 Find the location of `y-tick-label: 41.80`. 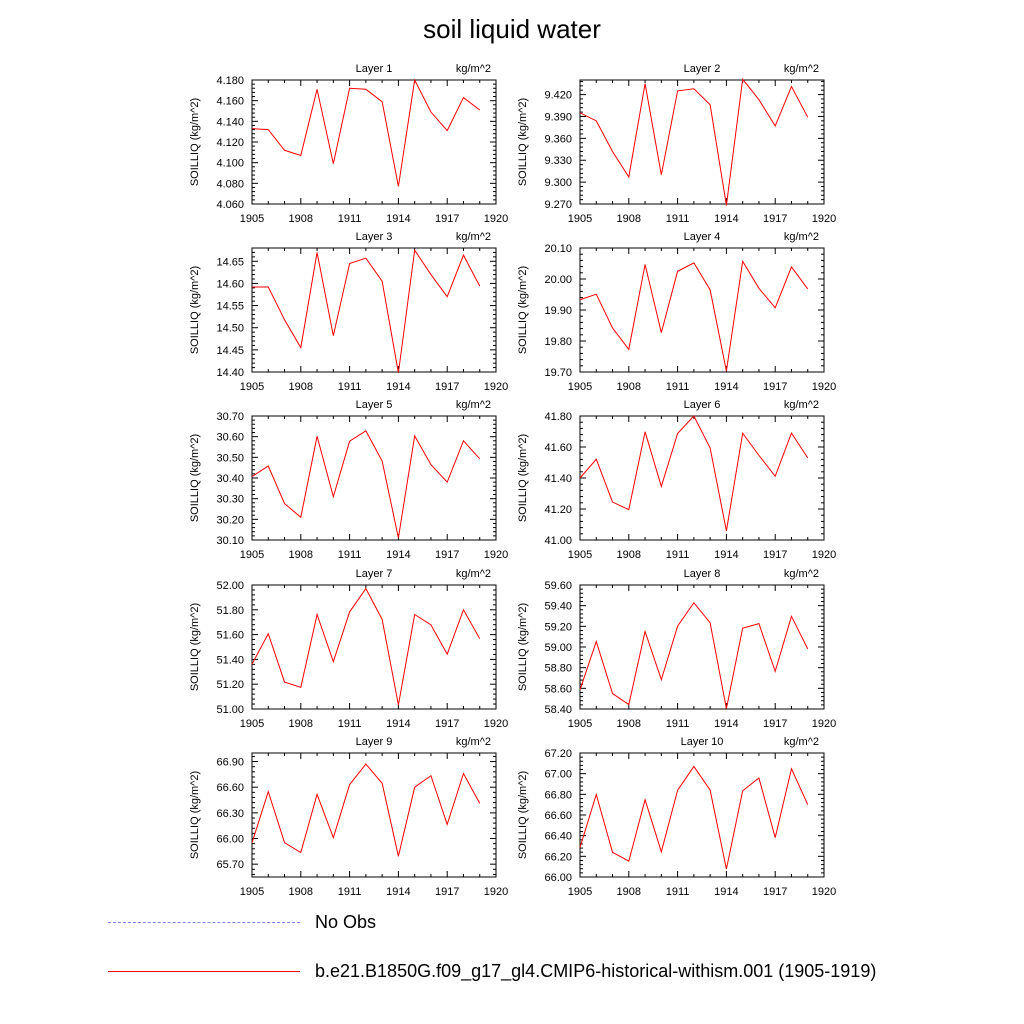

y-tick-label: 41.80 is located at coordinates (558, 417).